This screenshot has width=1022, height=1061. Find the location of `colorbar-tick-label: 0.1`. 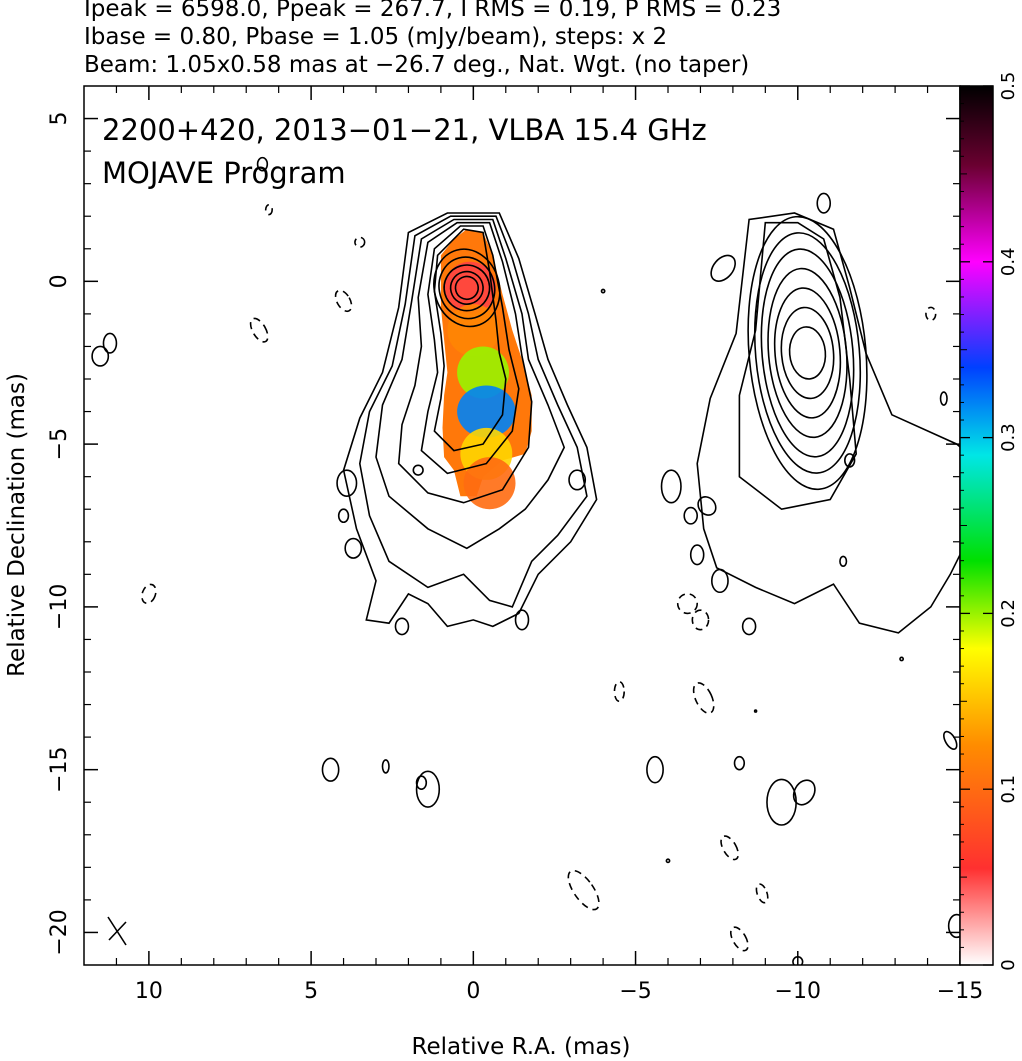

colorbar-tick-label: 0.1 is located at coordinates (1008, 789).